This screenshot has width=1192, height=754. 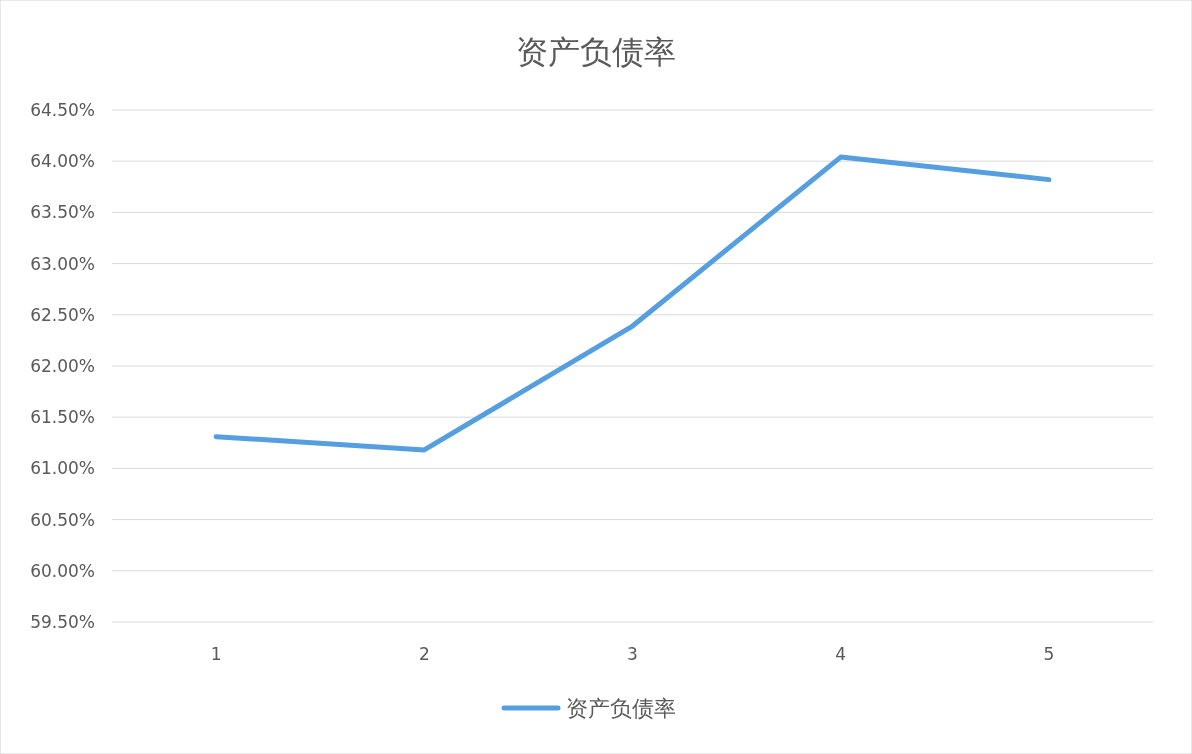 I want to click on y-tick-label: 64.00%, so click(x=62, y=161).